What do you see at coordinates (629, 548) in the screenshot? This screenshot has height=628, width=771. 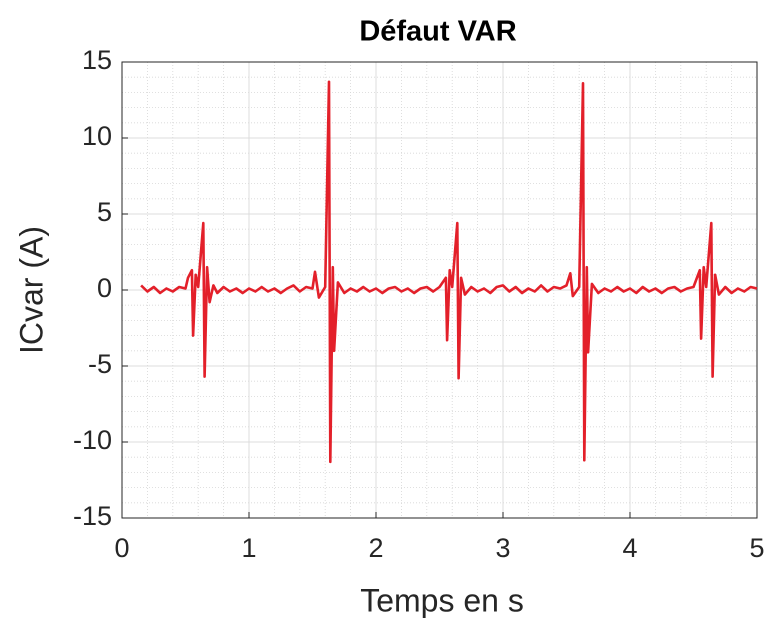 I see `x-tick-label: 4` at bounding box center [629, 548].